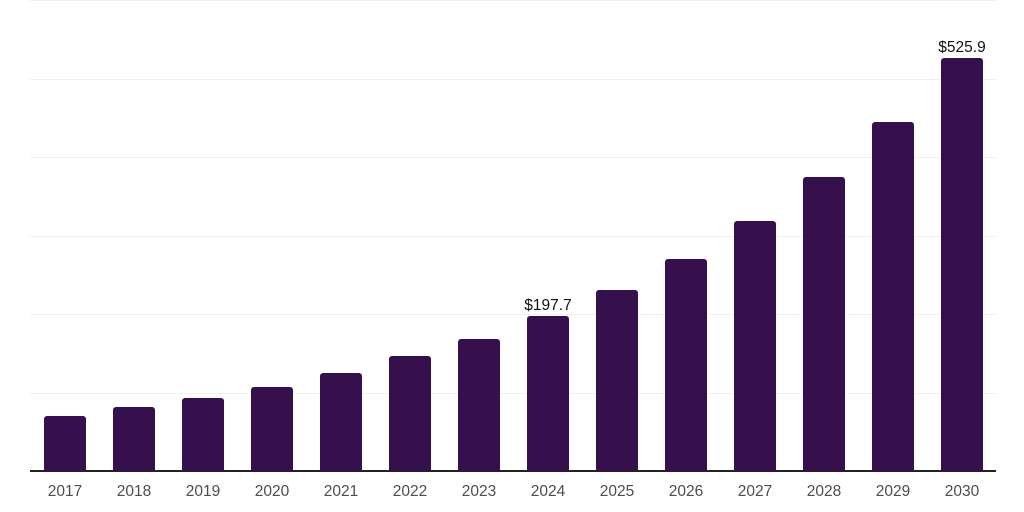 The width and height of the screenshot is (1024, 512). What do you see at coordinates (962, 264) in the screenshot?
I see `bar-2030` at bounding box center [962, 264].